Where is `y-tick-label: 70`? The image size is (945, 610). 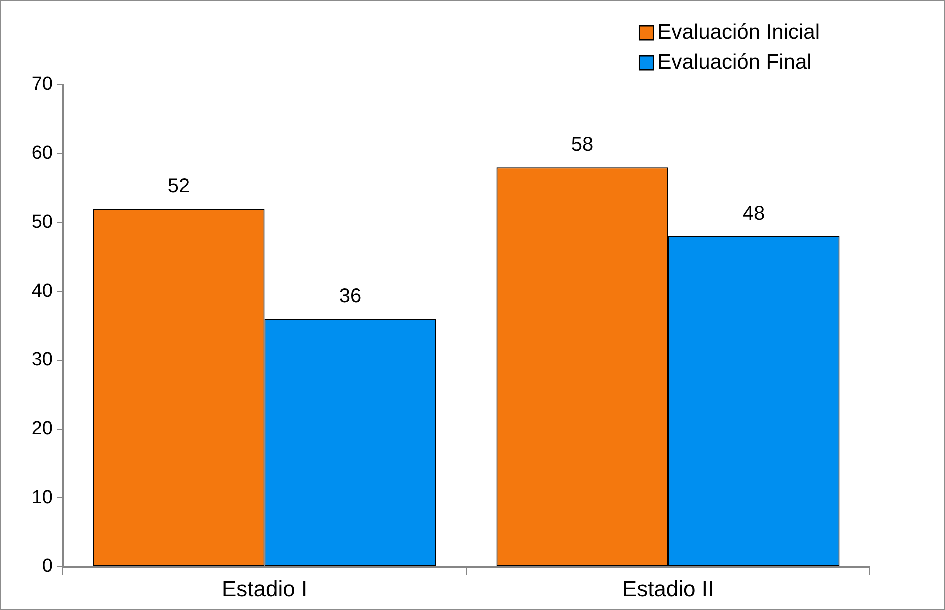 y-tick-label: 70 is located at coordinates (42, 85).